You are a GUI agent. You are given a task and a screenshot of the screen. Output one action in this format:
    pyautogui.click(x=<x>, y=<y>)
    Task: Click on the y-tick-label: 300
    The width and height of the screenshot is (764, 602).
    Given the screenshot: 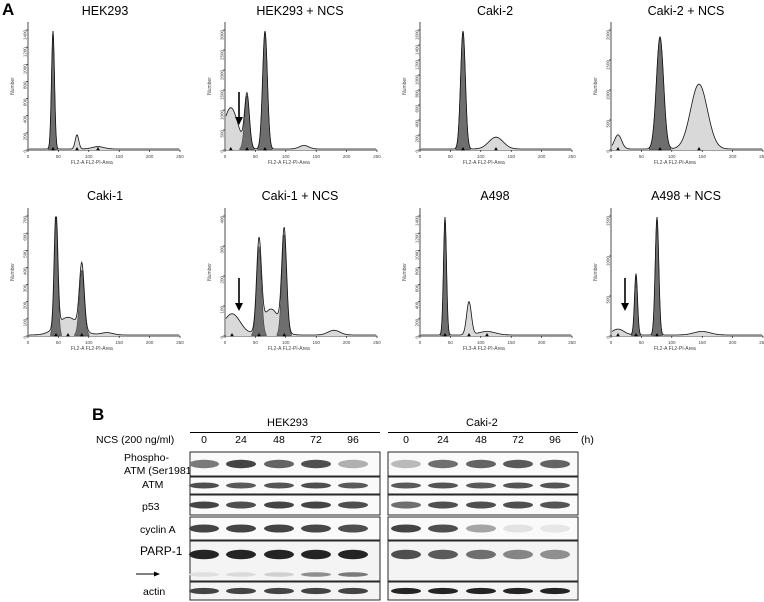 What is the action you would take?
    pyautogui.click(x=222, y=250)
    